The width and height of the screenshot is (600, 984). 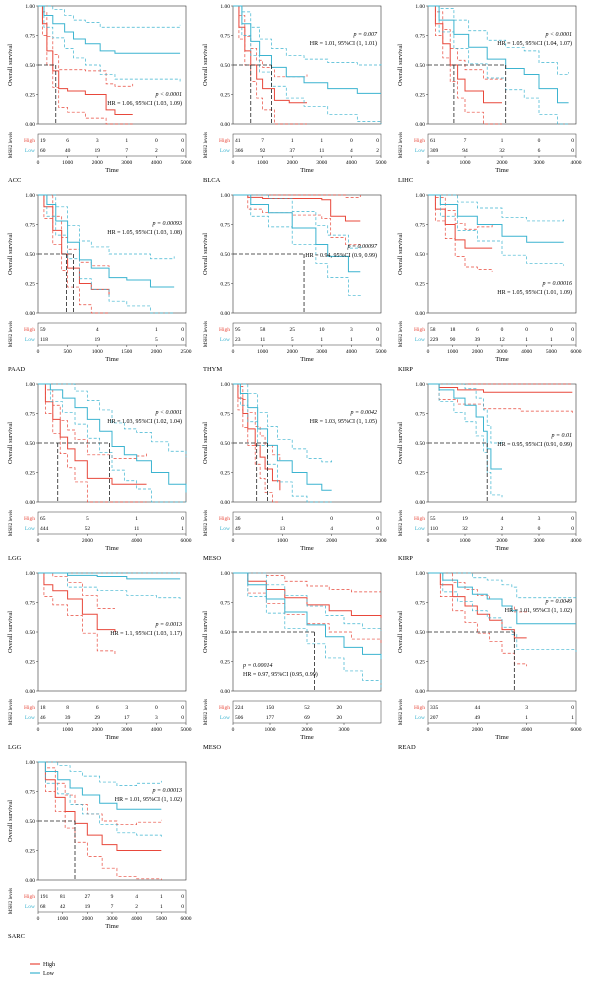 I want to click on hazard-ratio: HR = 1.06, 95%CI (1.03, 1.09), so click(x=144, y=103).